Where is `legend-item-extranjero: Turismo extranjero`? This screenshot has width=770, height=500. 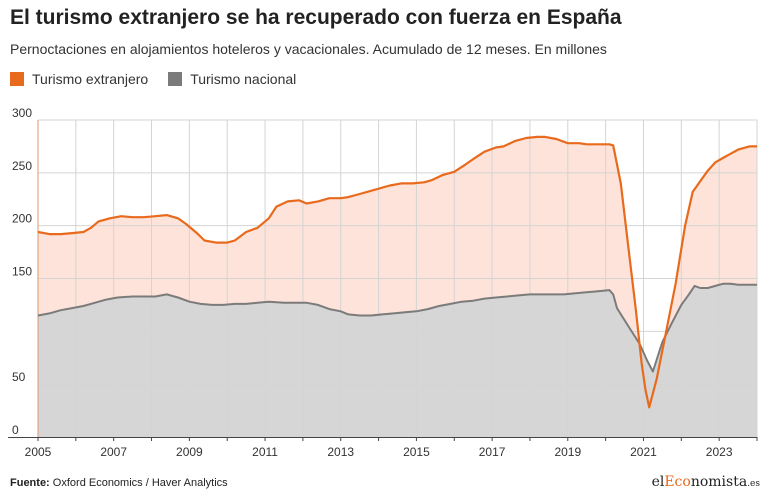 legend-item-extranjero: Turismo extranjero is located at coordinates (79, 79).